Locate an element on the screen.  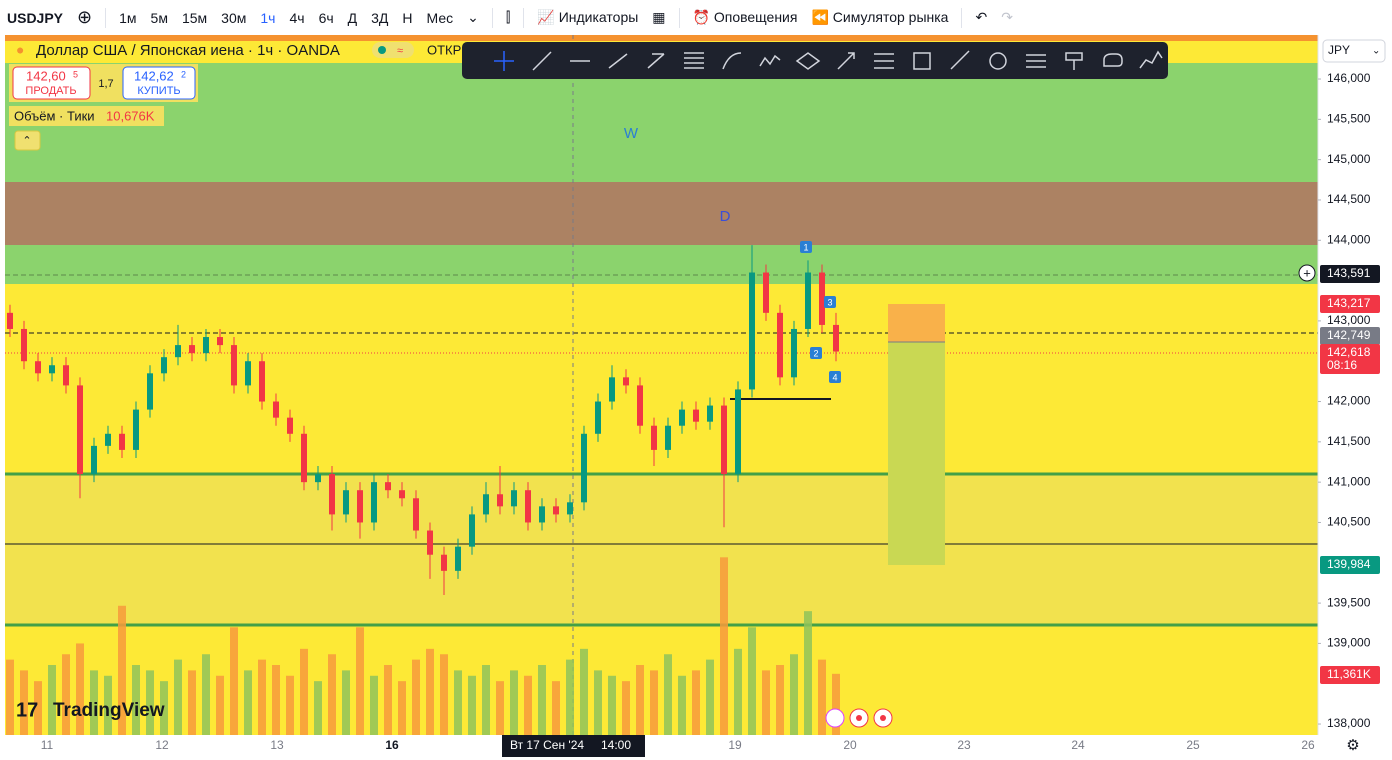
crosshair-add is located at coordinates (1307, 273).